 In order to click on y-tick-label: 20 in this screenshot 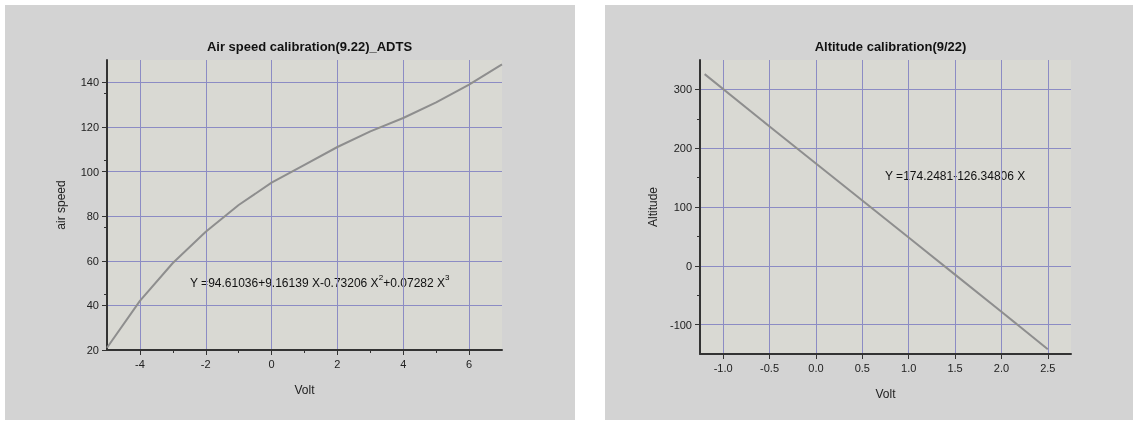, I will do `click(92, 350)`.